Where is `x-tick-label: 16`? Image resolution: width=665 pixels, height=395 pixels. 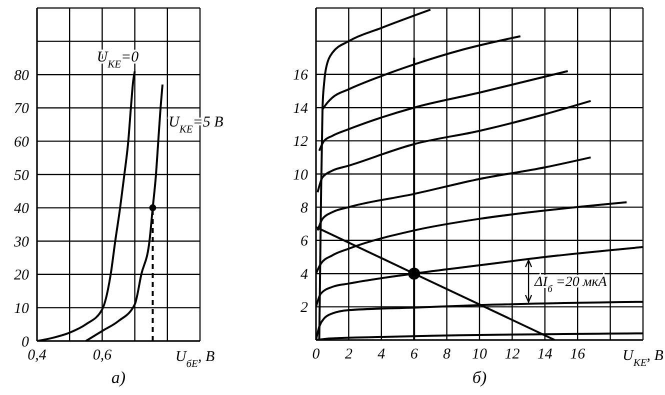 x-tick-label: 16 is located at coordinates (578, 354).